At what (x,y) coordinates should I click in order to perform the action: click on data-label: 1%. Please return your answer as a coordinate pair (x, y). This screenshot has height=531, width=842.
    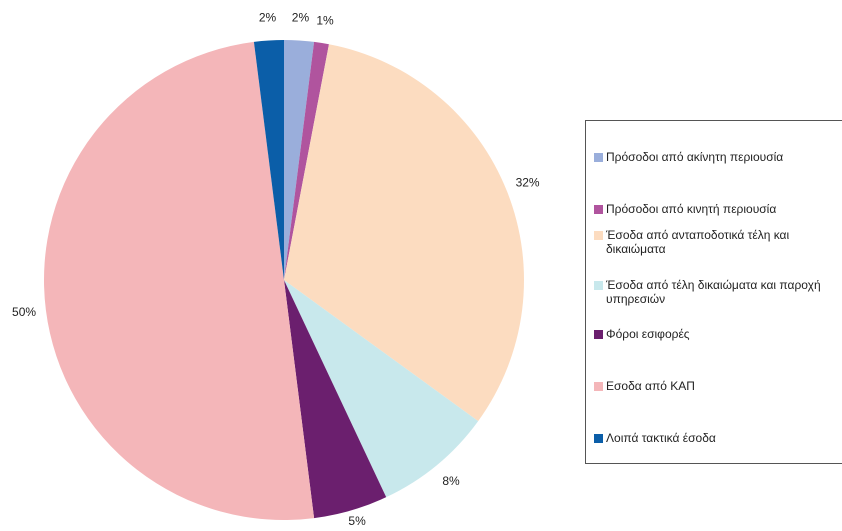
    Looking at the image, I should click on (325, 20).